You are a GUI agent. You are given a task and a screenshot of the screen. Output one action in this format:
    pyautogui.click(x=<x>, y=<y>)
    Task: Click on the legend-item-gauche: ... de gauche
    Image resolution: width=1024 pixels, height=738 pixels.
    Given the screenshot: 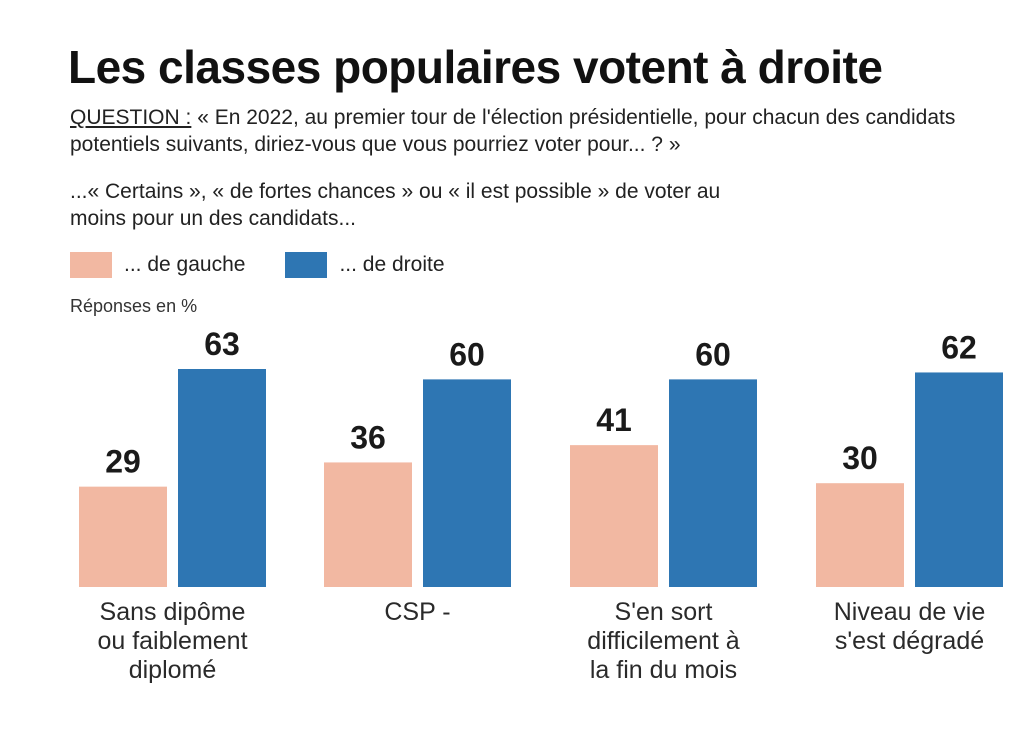 What is the action you would take?
    pyautogui.click(x=157, y=265)
    